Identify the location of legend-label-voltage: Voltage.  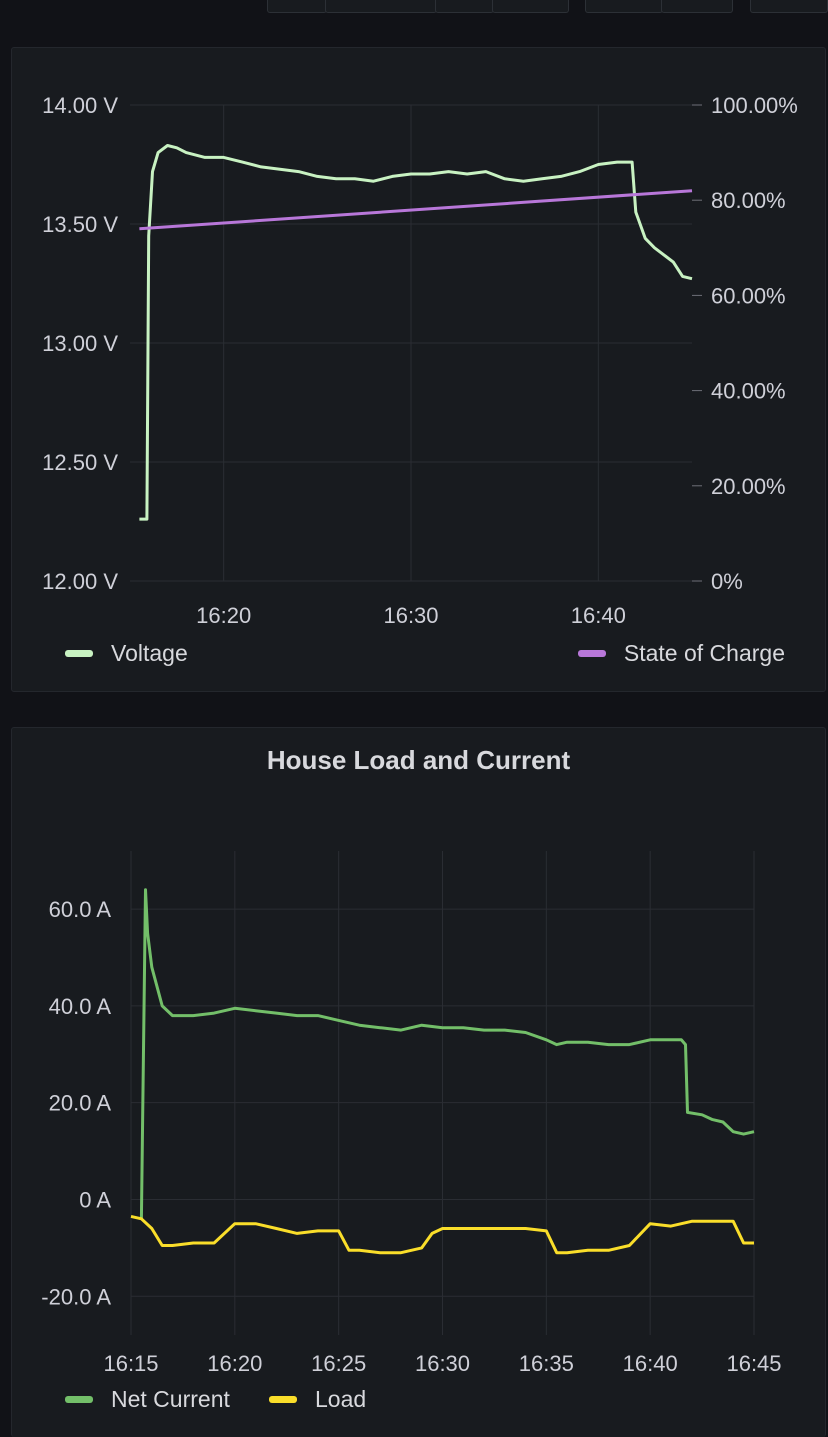
(149, 653).